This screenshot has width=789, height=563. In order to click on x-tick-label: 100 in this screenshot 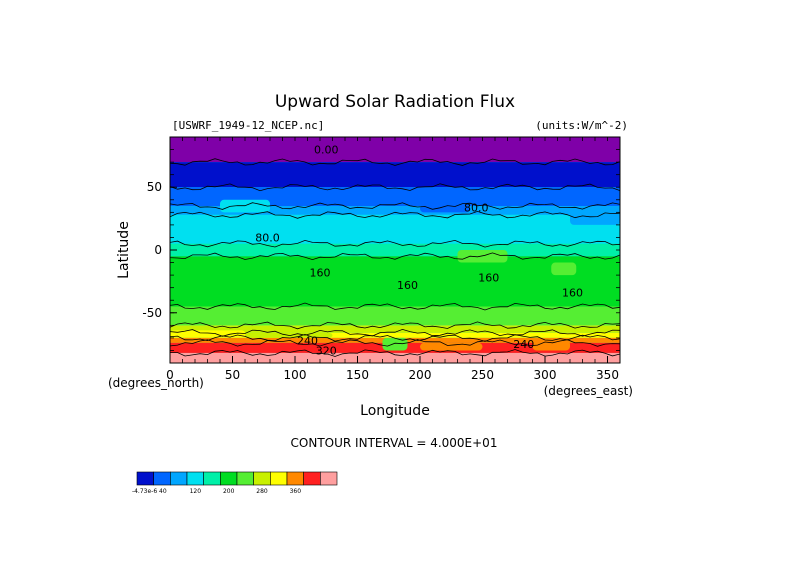, I will do `click(295, 375)`.